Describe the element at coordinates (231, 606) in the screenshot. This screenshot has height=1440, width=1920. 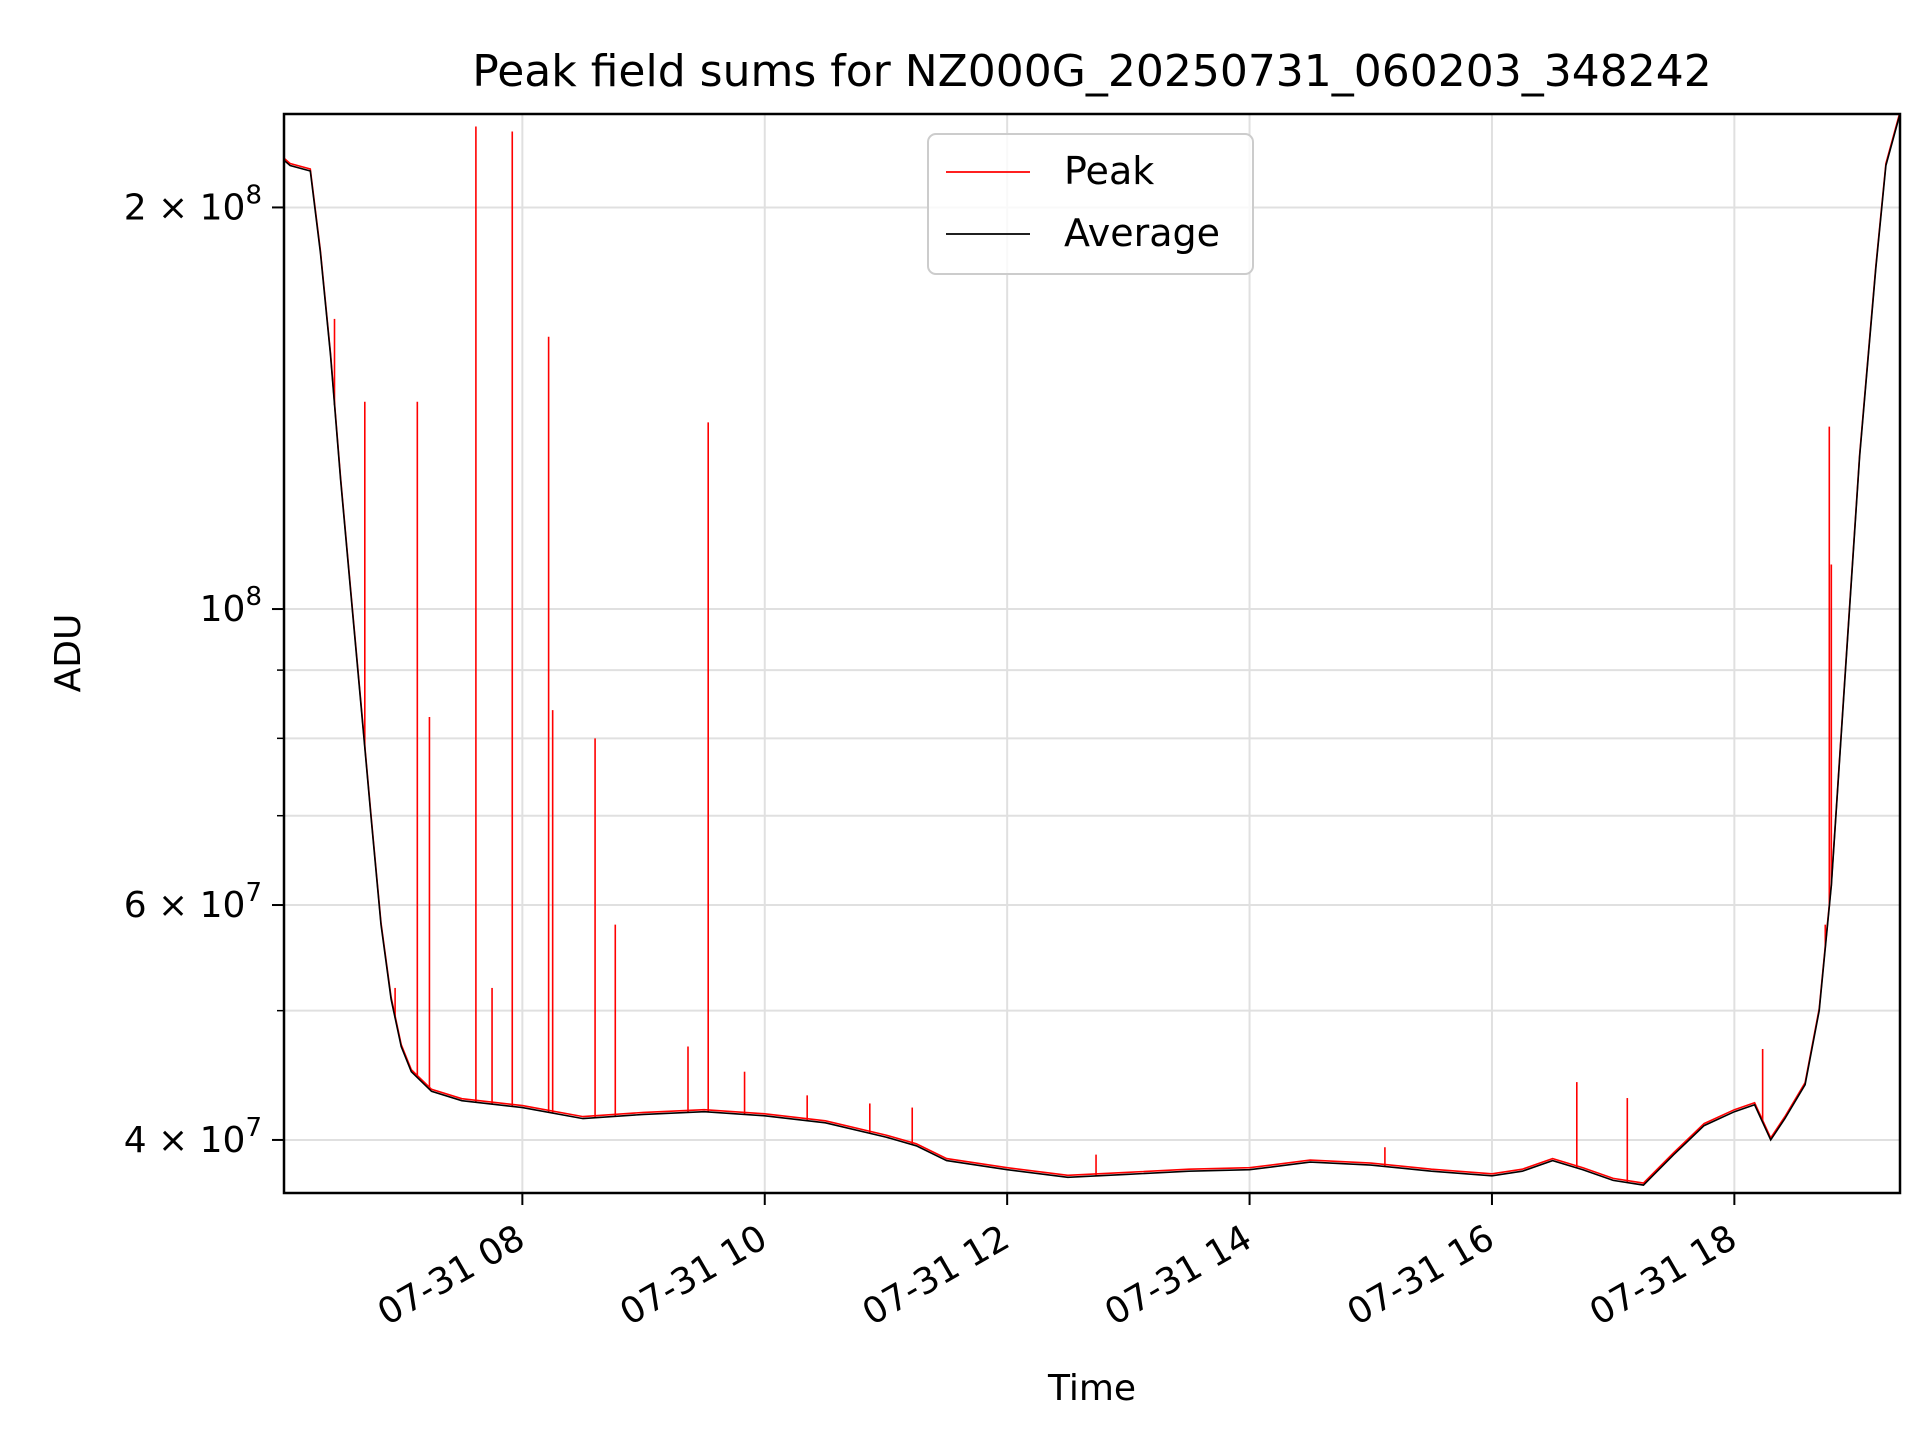
I see `y-tick-label: 108` at that location.